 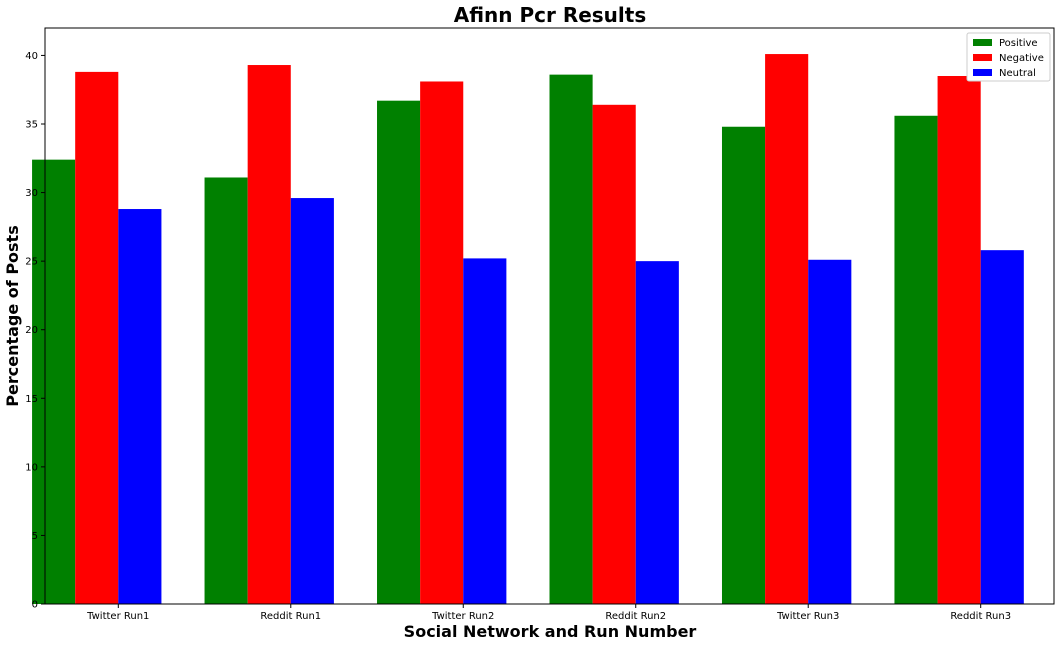 What do you see at coordinates (31, 262) in the screenshot?
I see `y-tick-label: 25` at bounding box center [31, 262].